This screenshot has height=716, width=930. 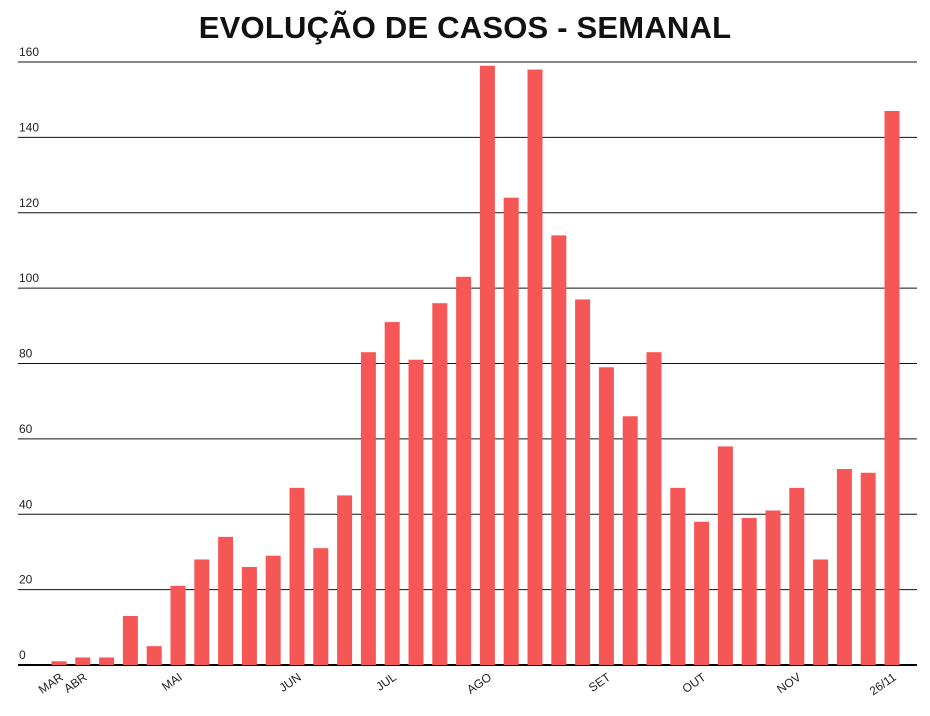 I want to click on y-axis-ticks: 0 20 40 60 80 100 120 140 160, so click(x=29, y=353).